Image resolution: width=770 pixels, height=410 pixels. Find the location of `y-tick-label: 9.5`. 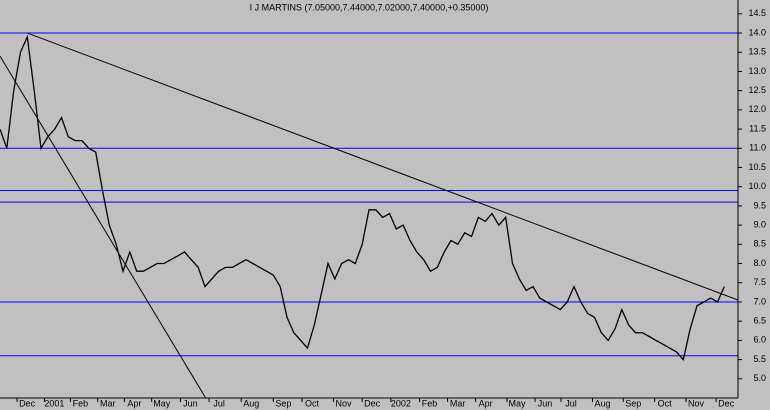

y-tick-label: 9.5 is located at coordinates (759, 205).